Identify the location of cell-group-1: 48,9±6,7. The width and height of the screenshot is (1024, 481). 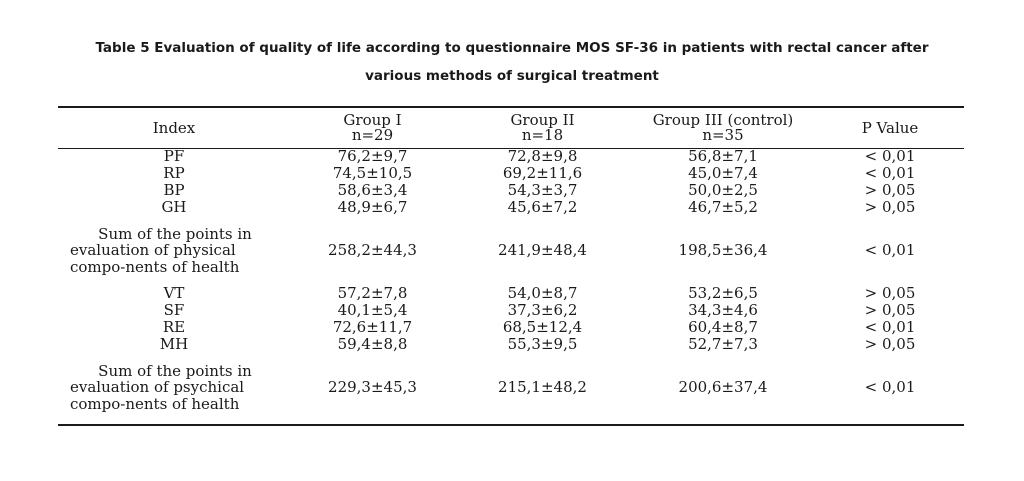
(372, 207).